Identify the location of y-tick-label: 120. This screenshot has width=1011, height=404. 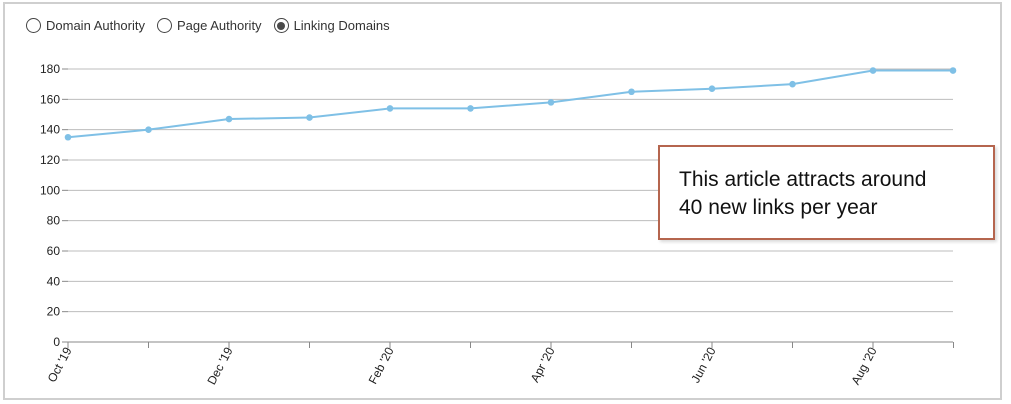
(50, 160).